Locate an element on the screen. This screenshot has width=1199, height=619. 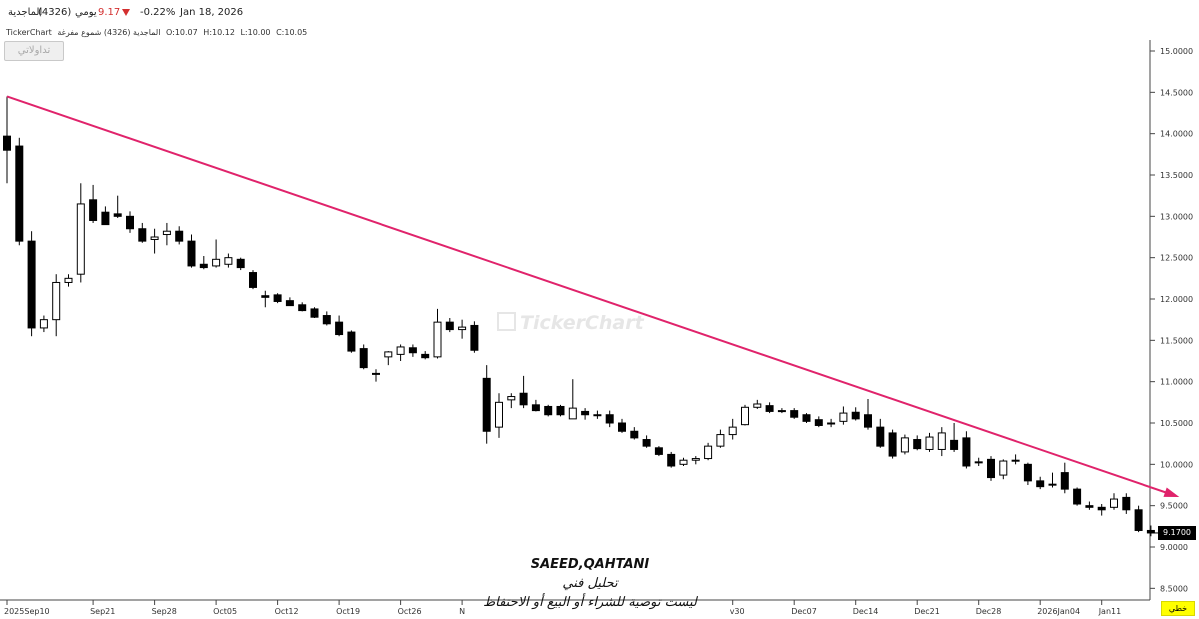
y-tick-label: 9.0000 is located at coordinates (1174, 547).